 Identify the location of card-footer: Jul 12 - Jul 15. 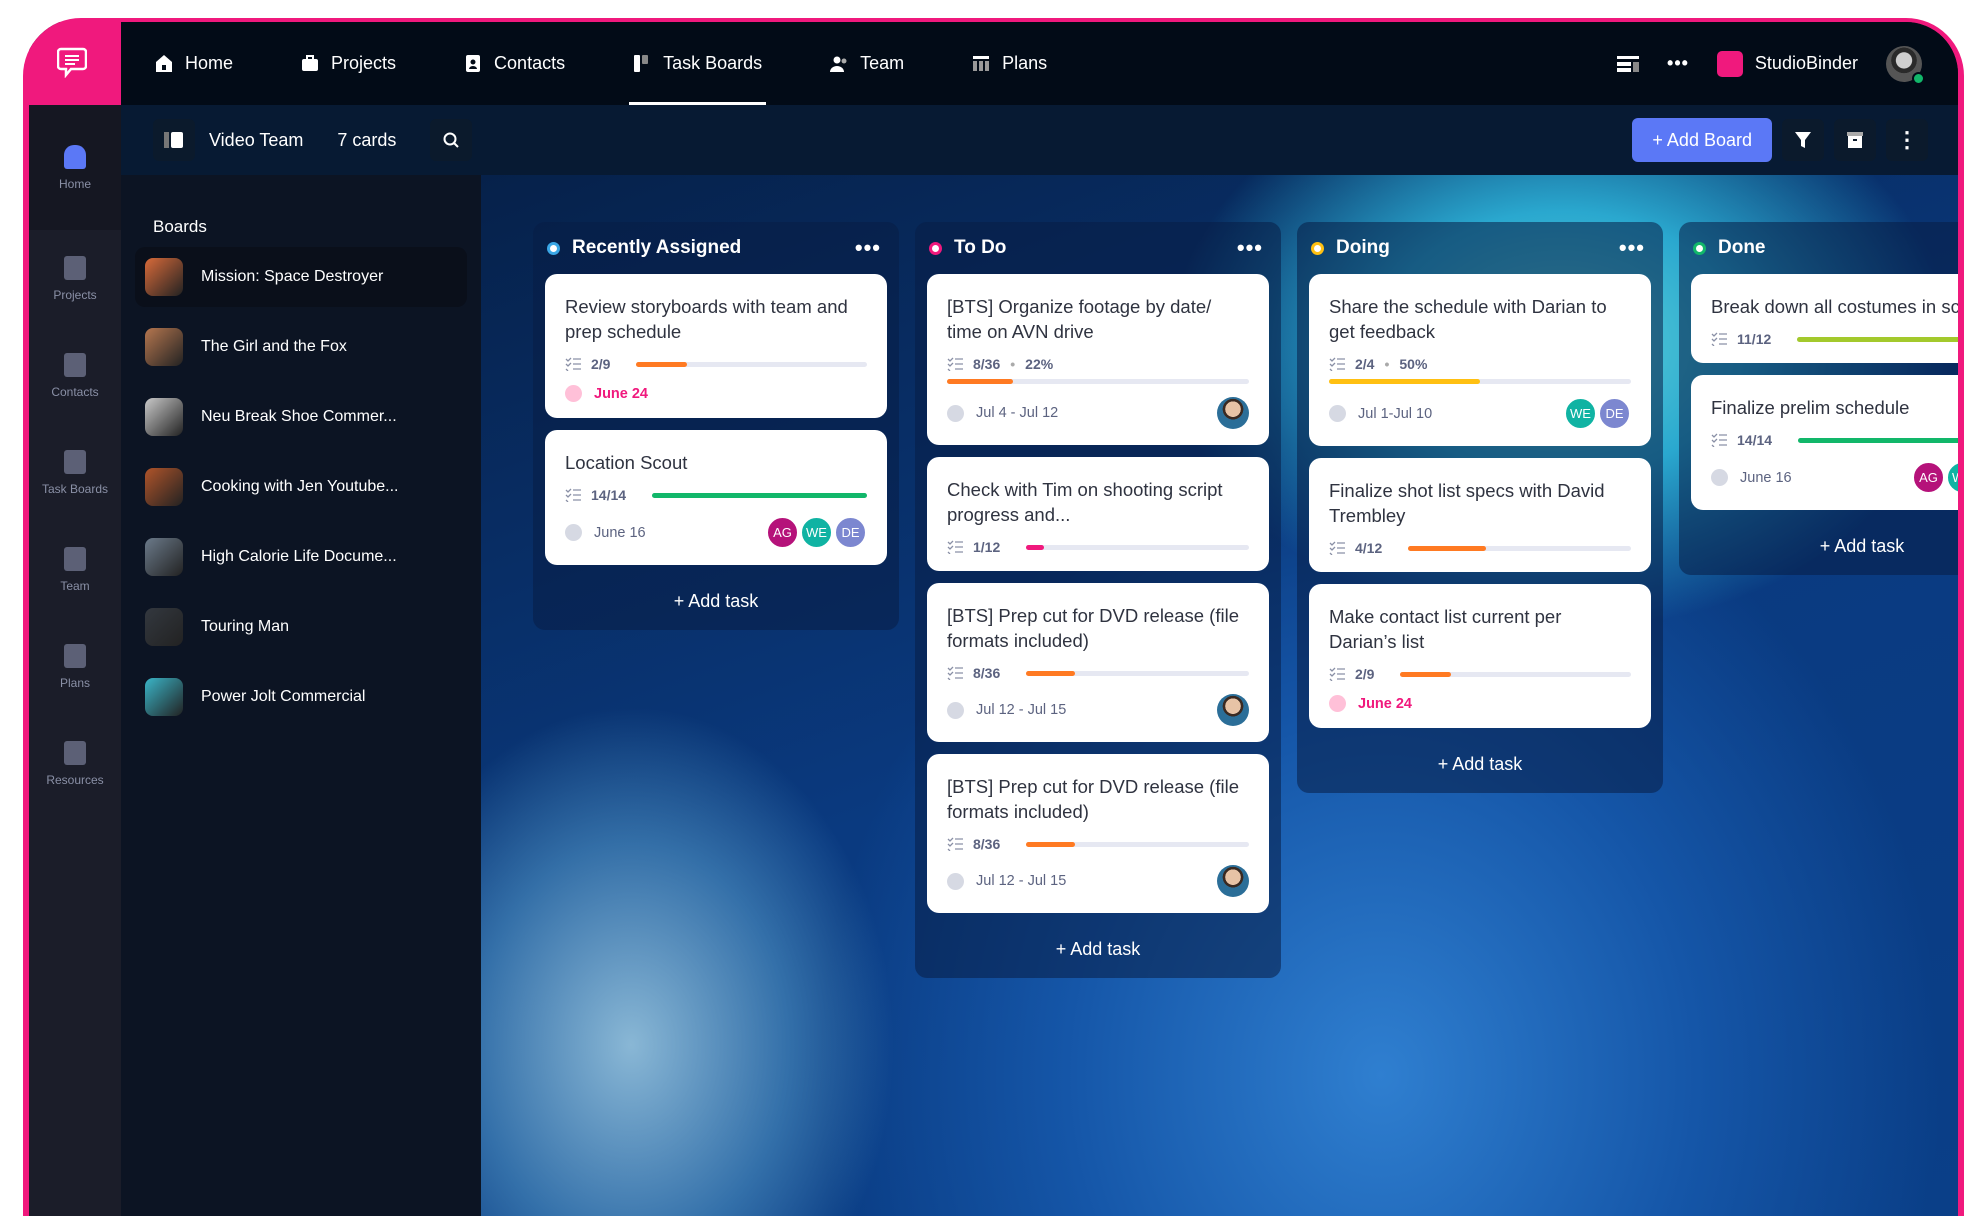
(1098, 710).